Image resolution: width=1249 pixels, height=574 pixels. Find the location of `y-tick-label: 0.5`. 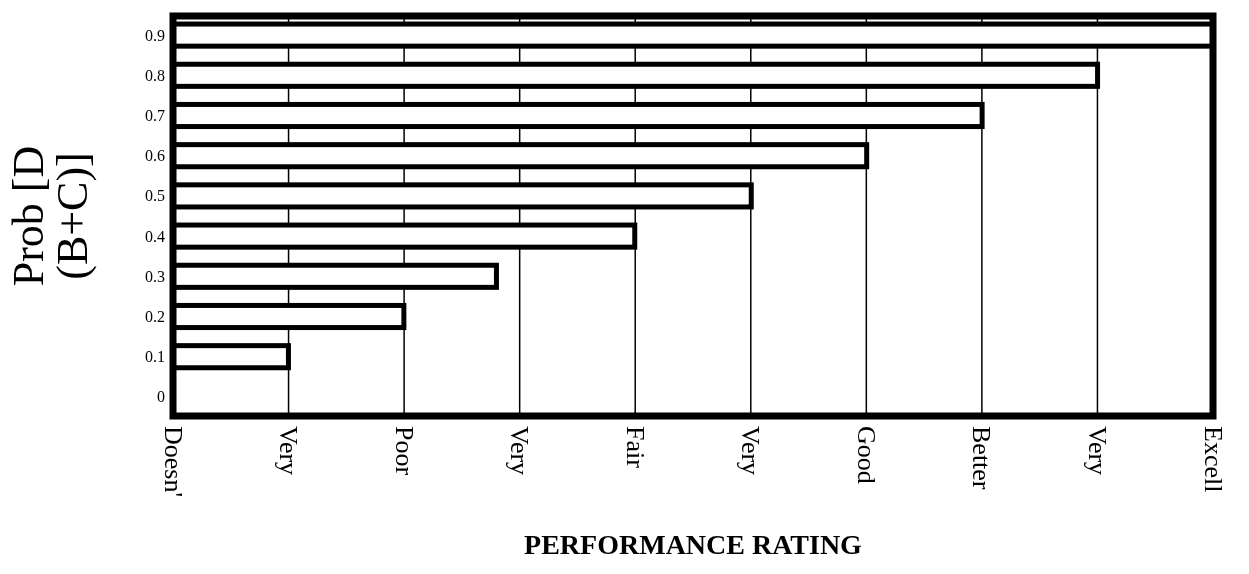

y-tick-label: 0.5 is located at coordinates (155, 196).